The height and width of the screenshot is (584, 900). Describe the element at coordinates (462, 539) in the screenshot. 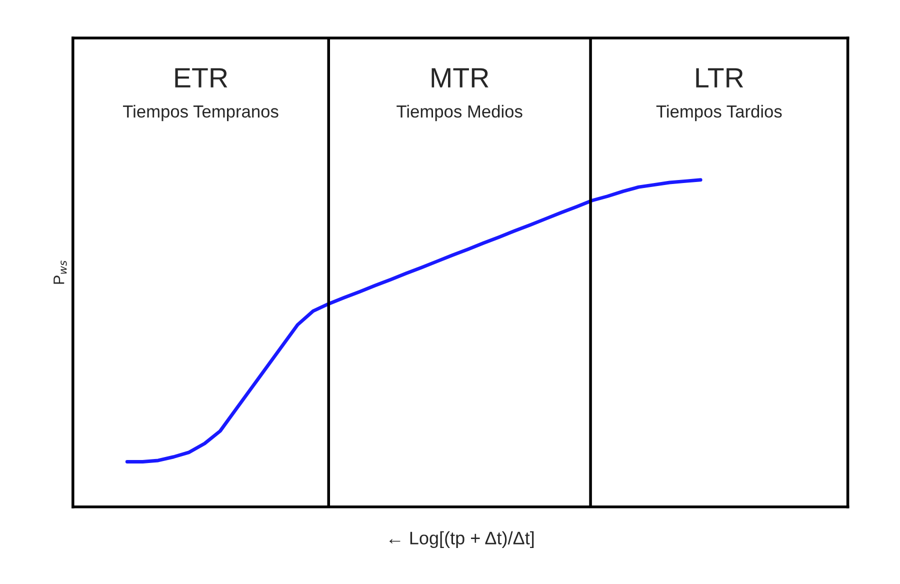

I see `x-axis-title: ← Log[(tp + Δt)/Δt]` at that location.